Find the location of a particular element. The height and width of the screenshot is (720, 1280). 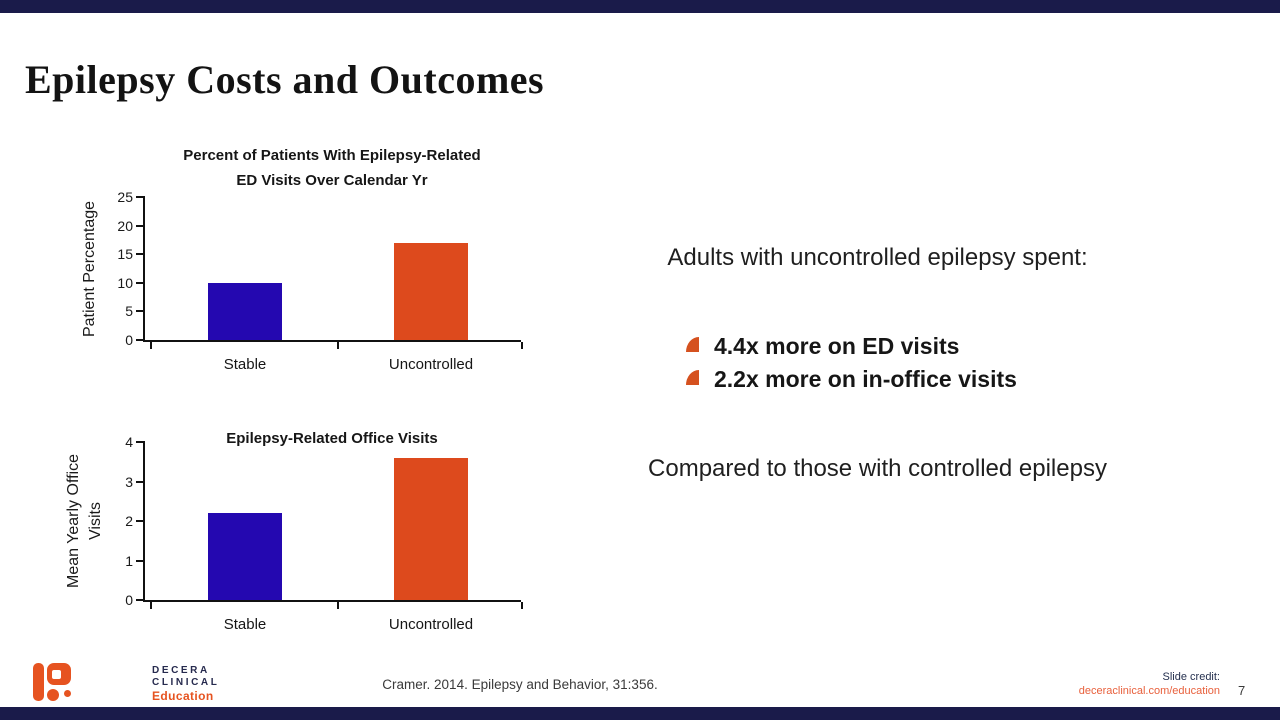

slide-credit-label: Slide credit: is located at coordinates (1191, 677).